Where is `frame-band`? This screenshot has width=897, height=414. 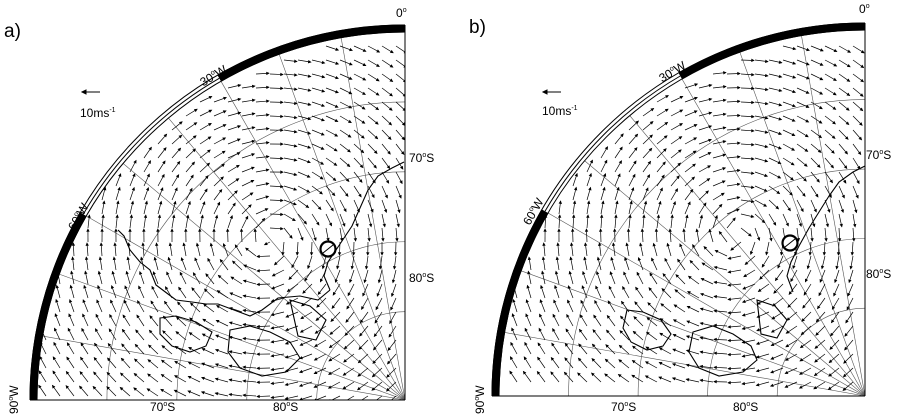
frame-band is located at coordinates (151, 146).